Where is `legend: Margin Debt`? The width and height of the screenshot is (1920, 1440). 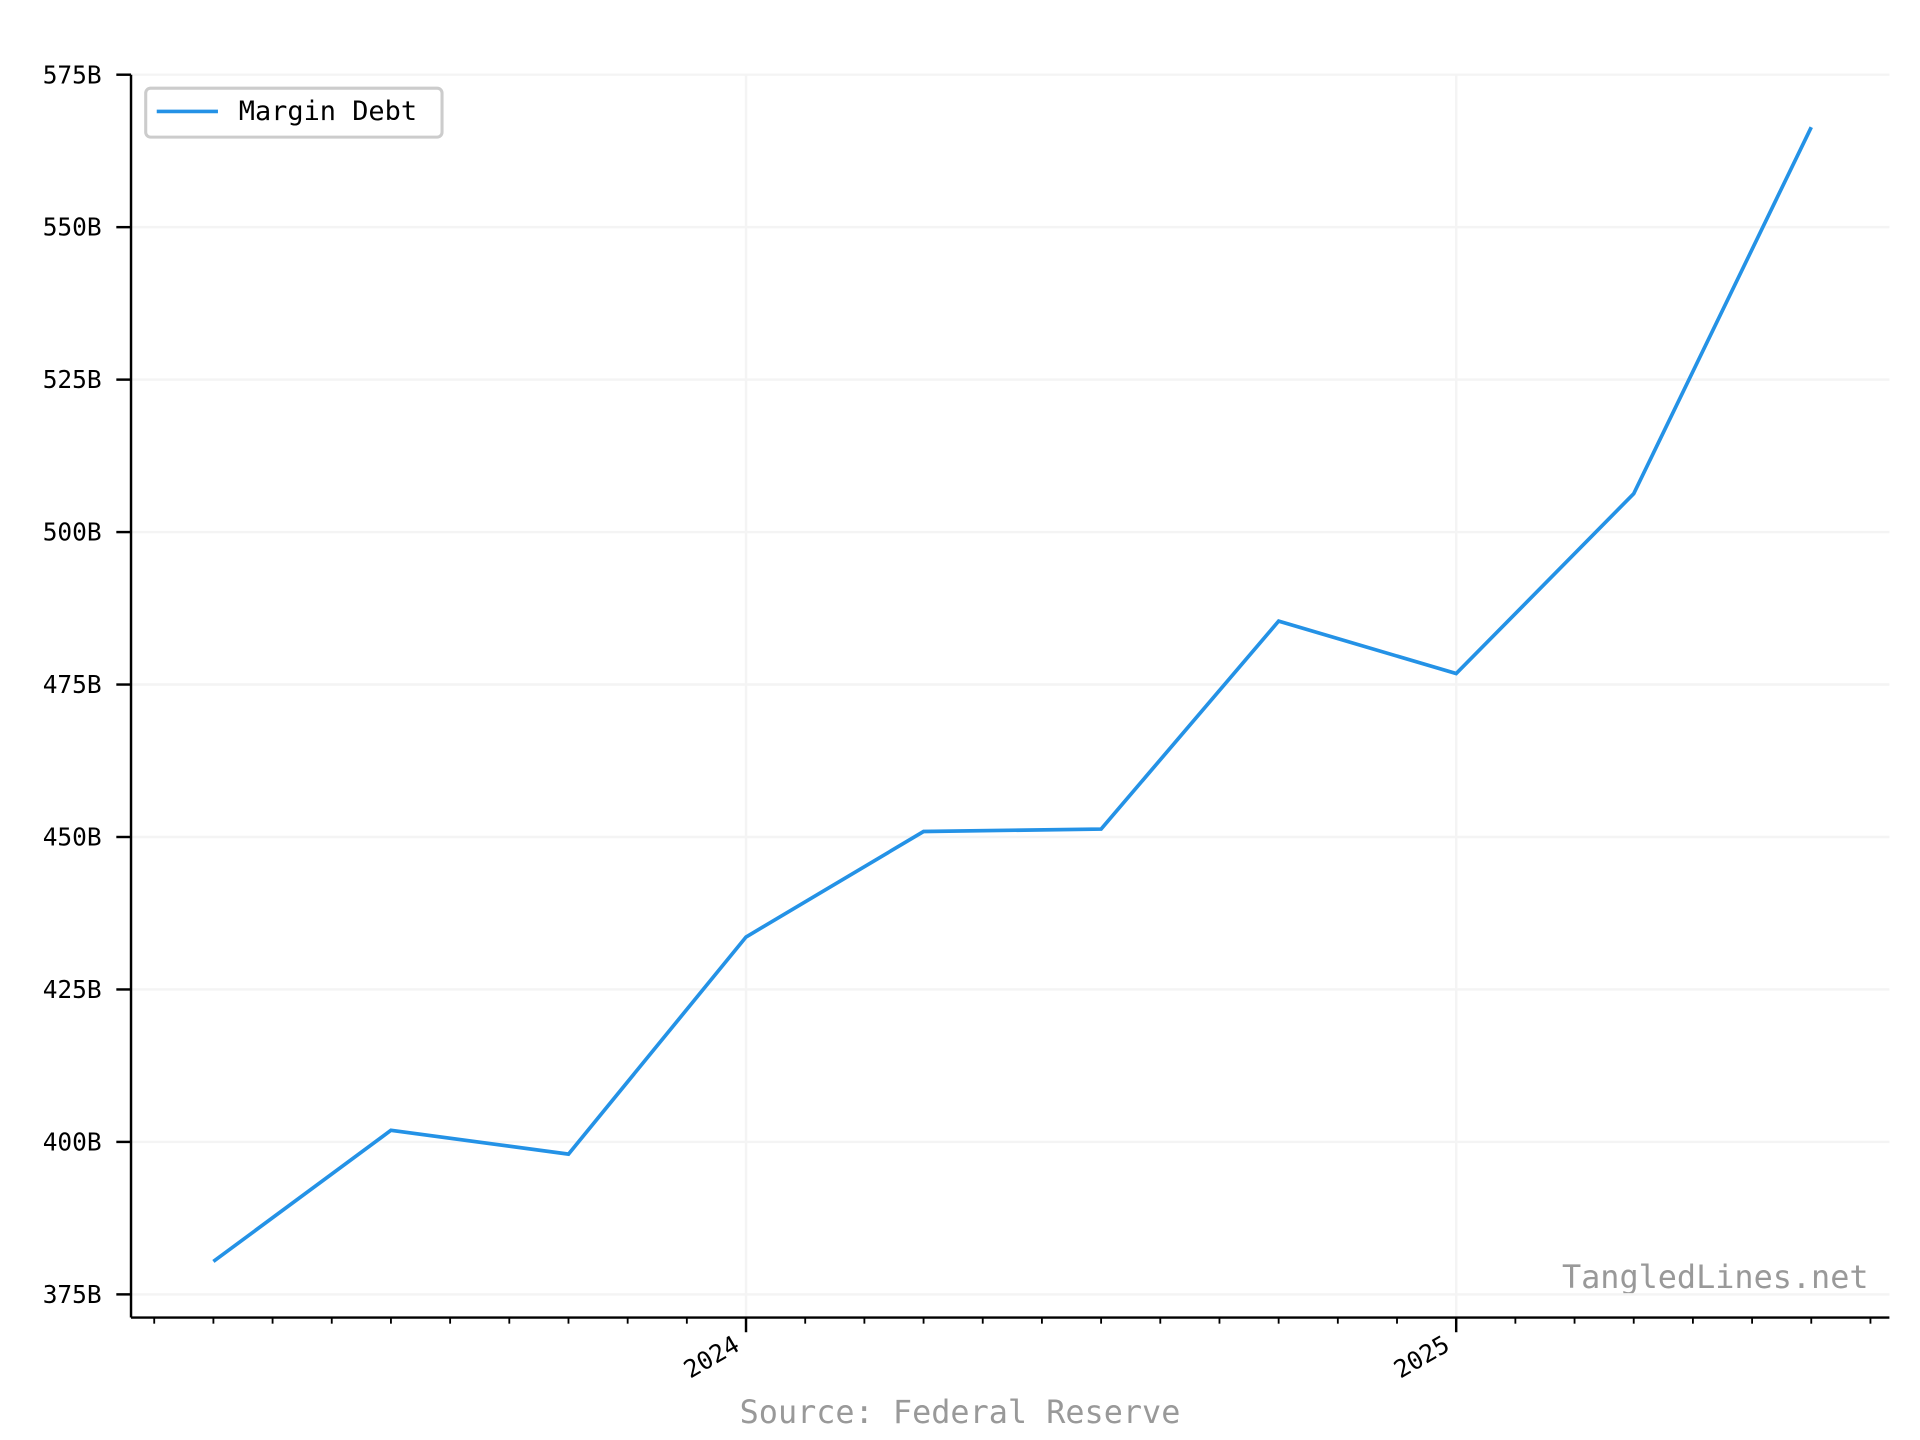
legend: Margin Debt is located at coordinates (294, 112).